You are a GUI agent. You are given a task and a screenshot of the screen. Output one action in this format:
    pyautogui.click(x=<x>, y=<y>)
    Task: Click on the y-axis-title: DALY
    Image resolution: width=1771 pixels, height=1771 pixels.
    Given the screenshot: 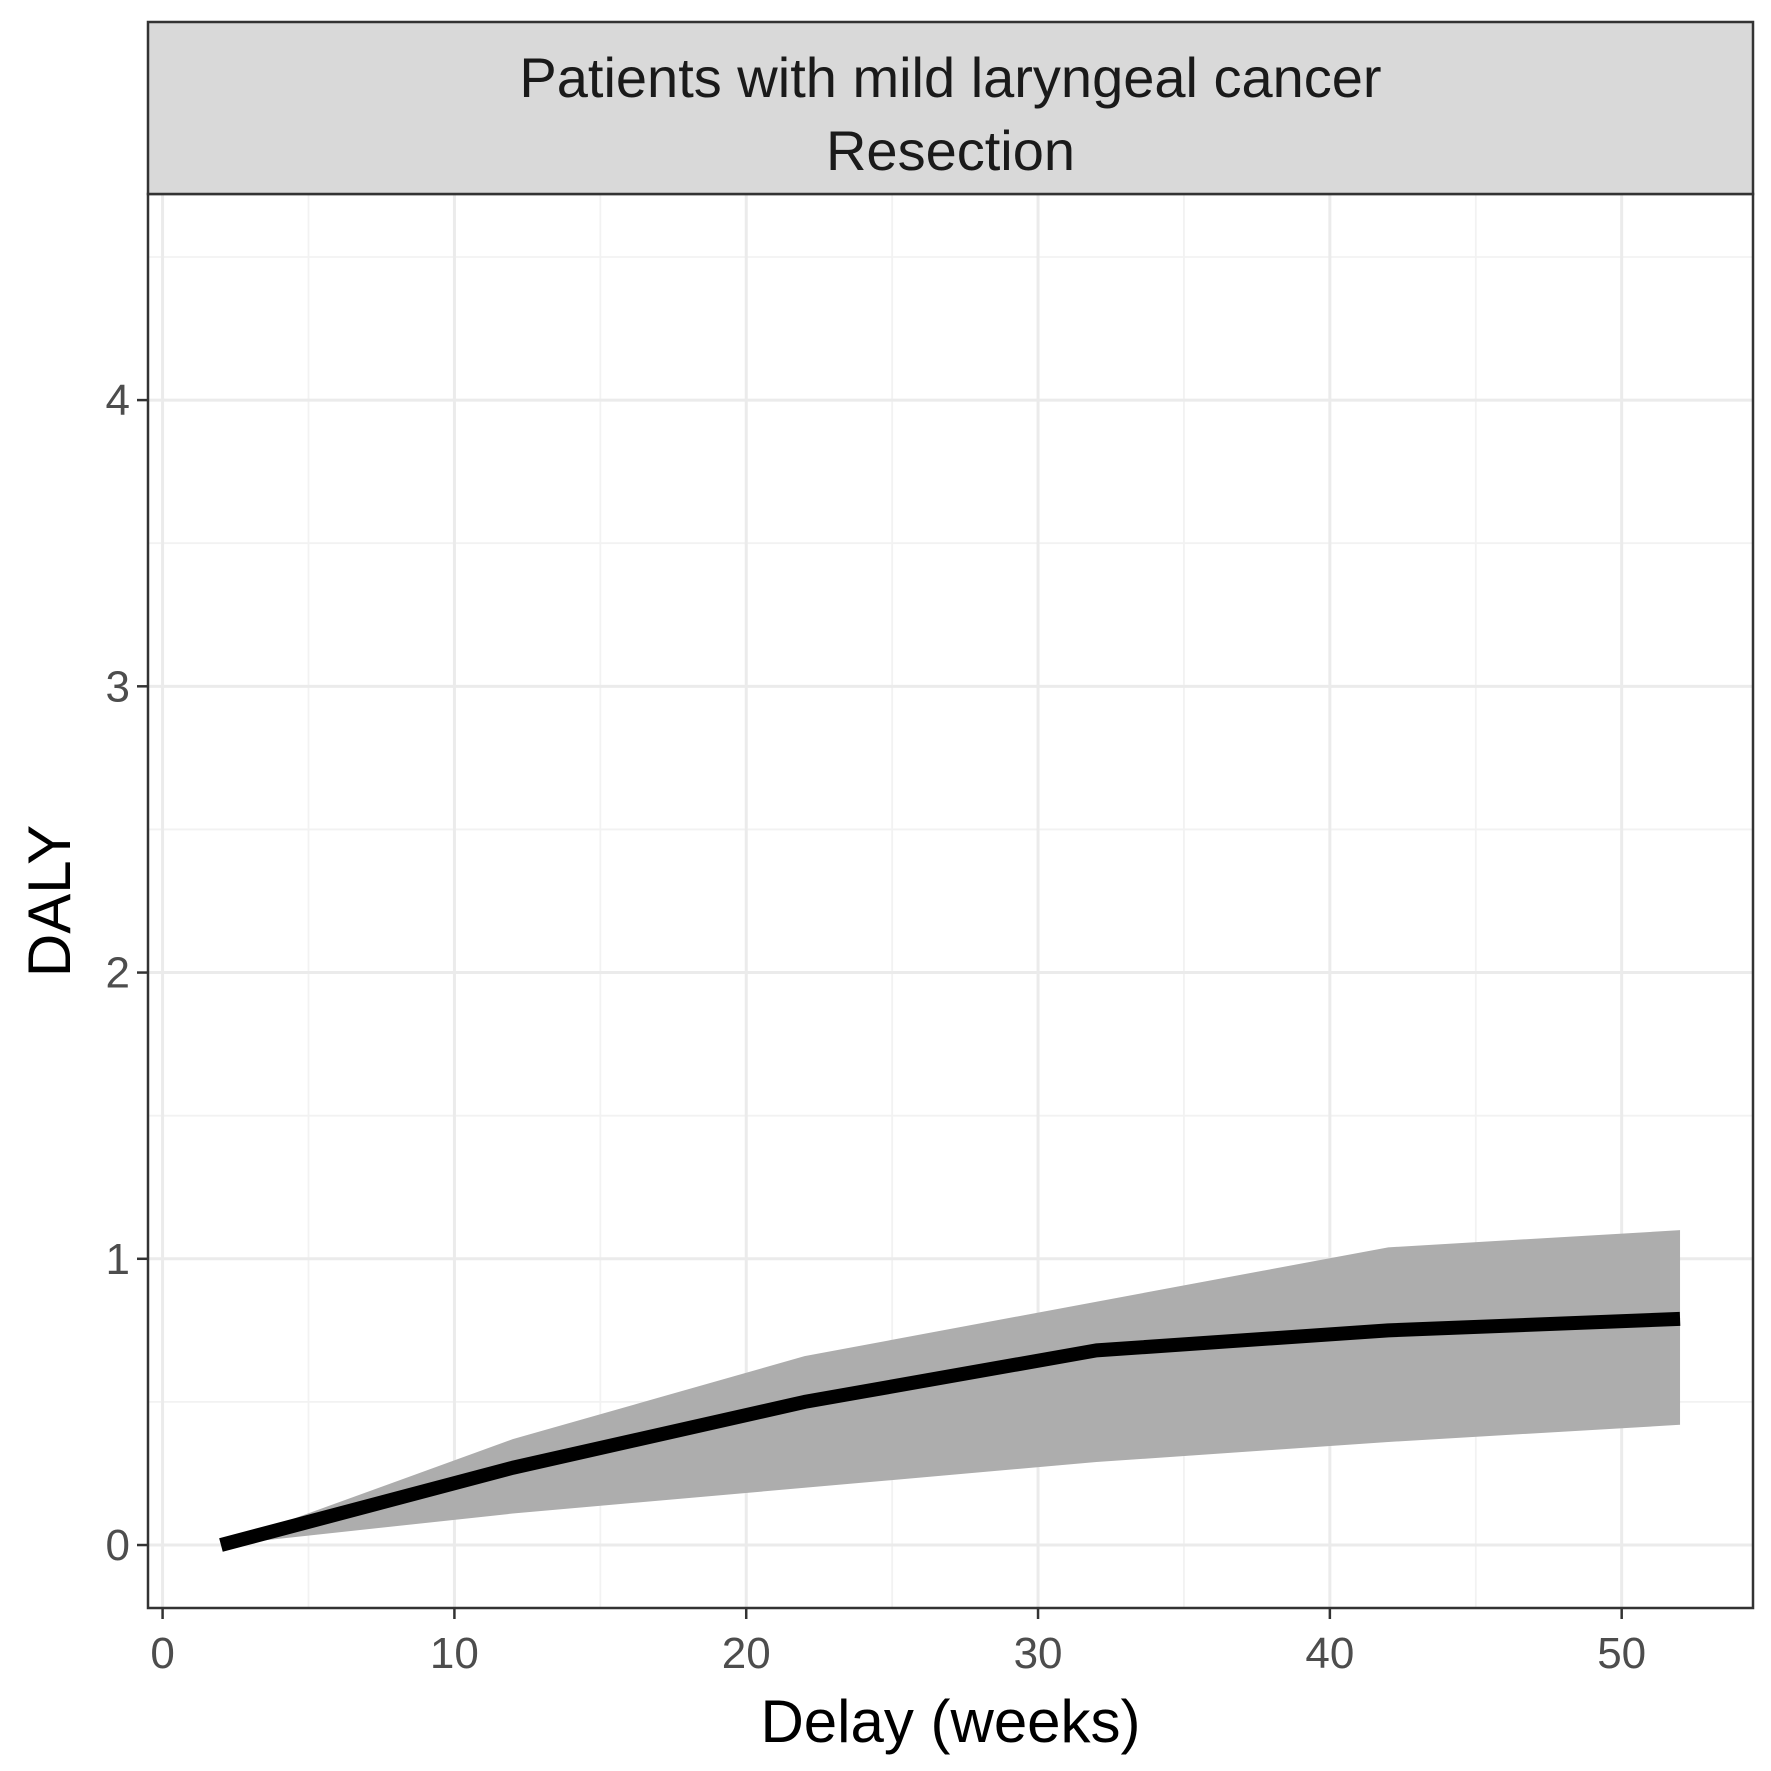 What is the action you would take?
    pyautogui.click(x=49, y=901)
    